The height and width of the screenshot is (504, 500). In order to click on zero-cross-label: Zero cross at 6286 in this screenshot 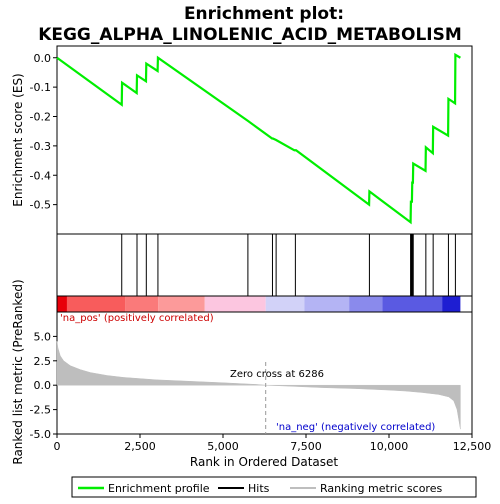, I will do `click(277, 374)`.